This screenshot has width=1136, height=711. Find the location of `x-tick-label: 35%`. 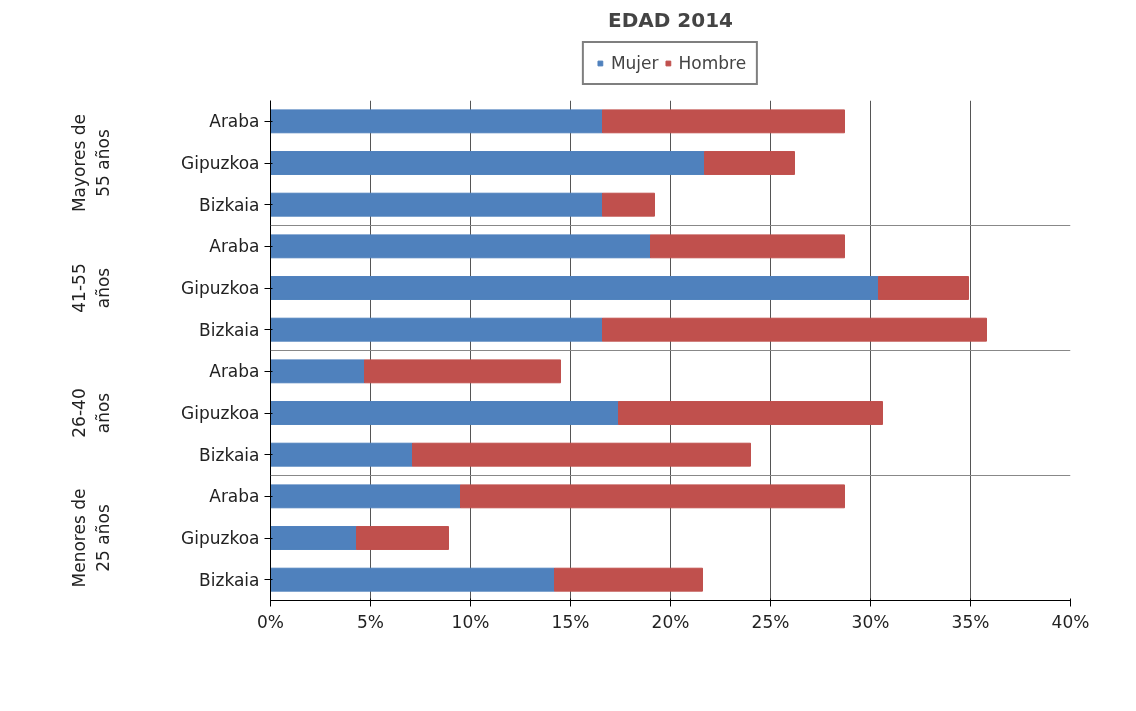

x-tick-label: 35% is located at coordinates (970, 621).